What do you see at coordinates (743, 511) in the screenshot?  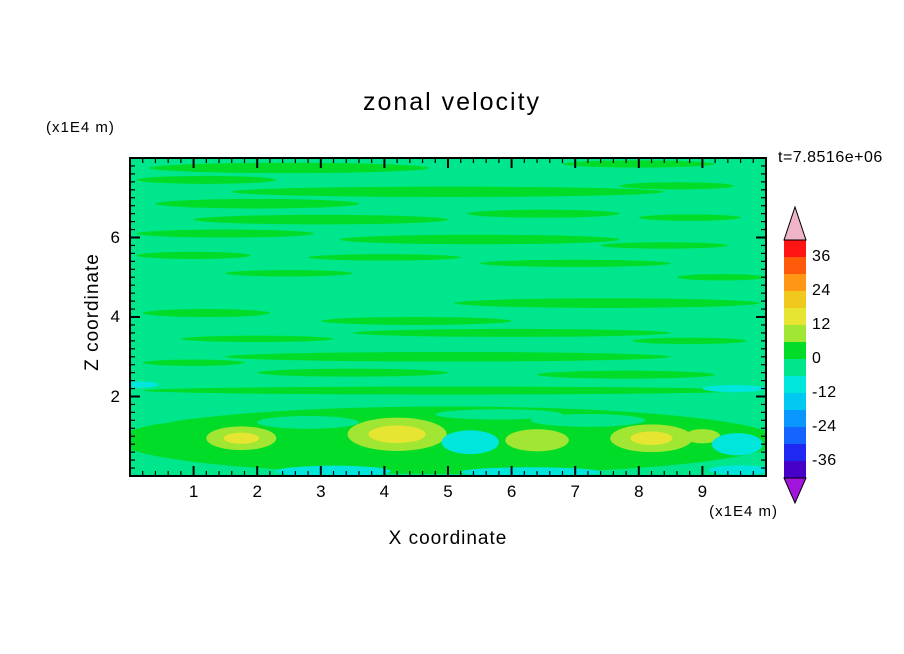 I see `x-axis-unit-label: (x1E4 m)` at bounding box center [743, 511].